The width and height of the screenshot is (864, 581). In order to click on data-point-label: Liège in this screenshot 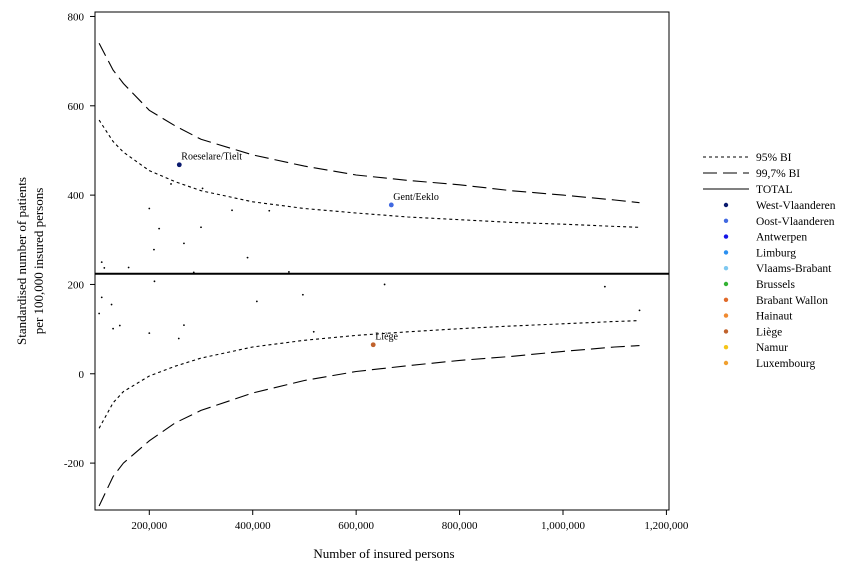, I will do `click(386, 337)`.